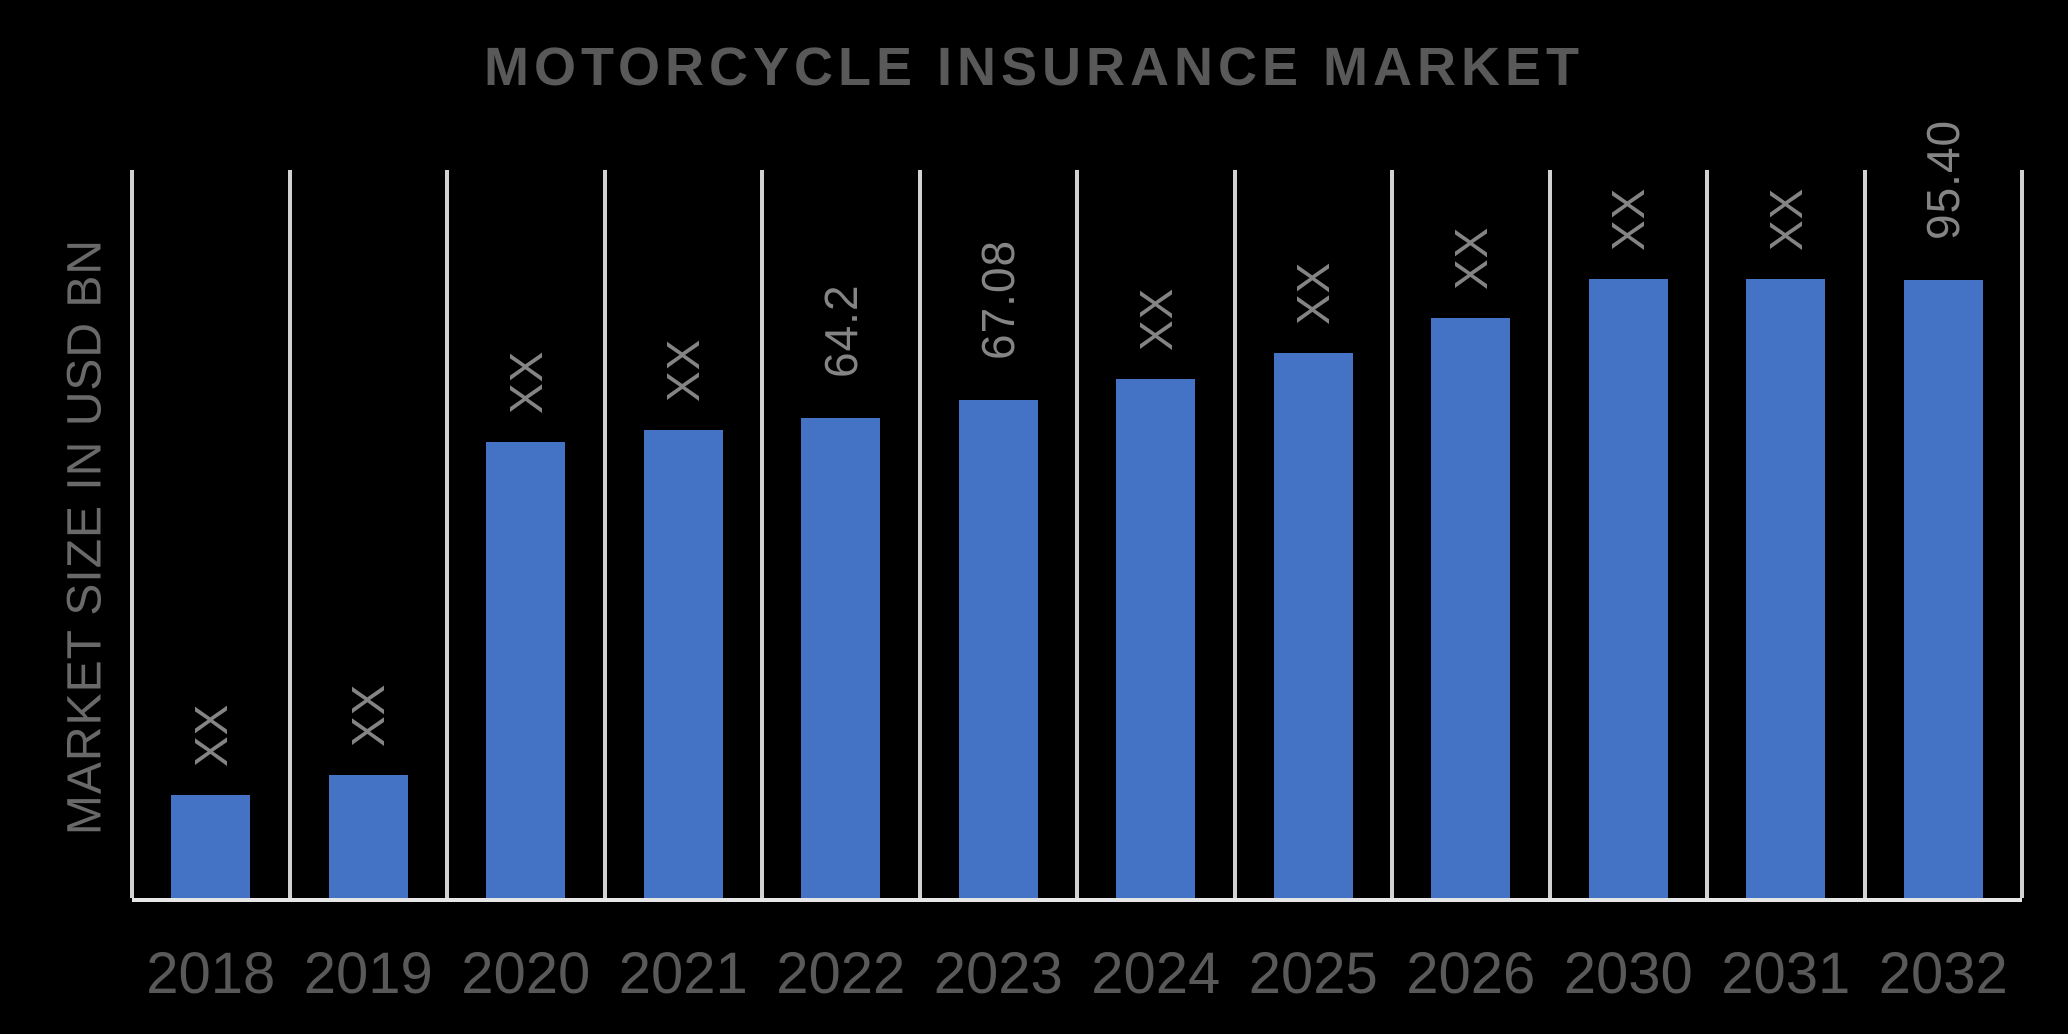 The width and height of the screenshot is (2068, 1034). Describe the element at coordinates (368, 973) in the screenshot. I see `x-tick-label-2019: 2019` at that location.